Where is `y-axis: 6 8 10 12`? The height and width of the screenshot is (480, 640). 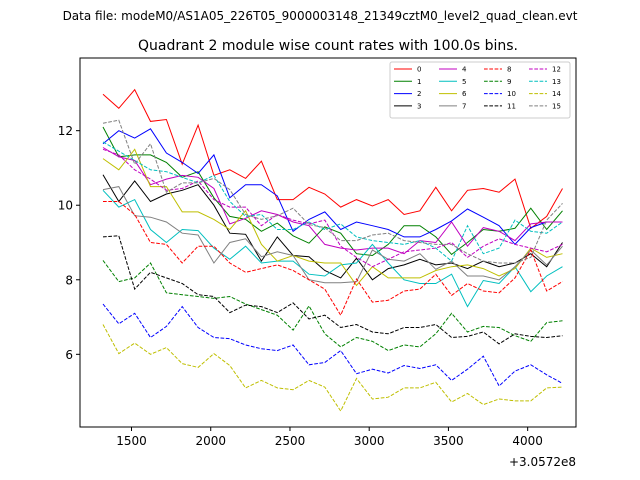
y-axis: 6 8 10 12 is located at coordinates (69, 243).